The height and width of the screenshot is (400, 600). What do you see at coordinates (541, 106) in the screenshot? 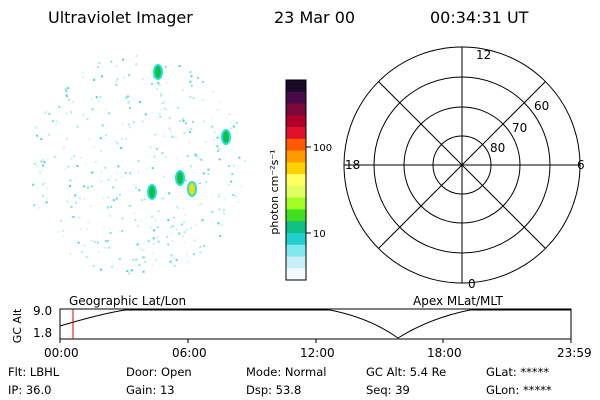
I see `lat-label-60: 60` at bounding box center [541, 106].